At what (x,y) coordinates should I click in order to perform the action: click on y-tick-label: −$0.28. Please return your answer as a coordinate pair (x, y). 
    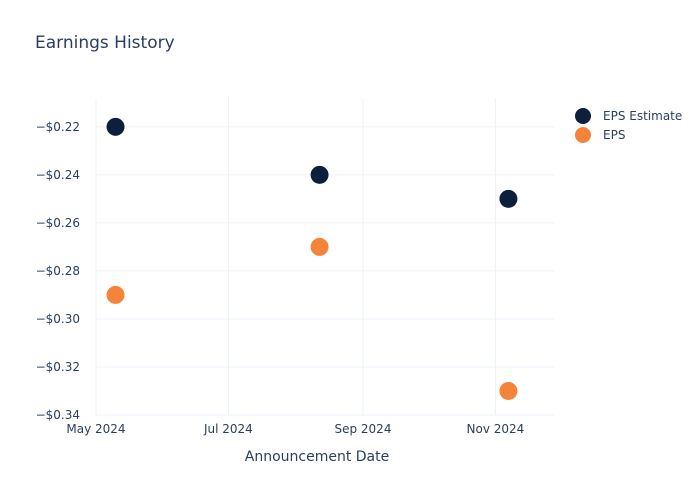
    Looking at the image, I should click on (58, 271).